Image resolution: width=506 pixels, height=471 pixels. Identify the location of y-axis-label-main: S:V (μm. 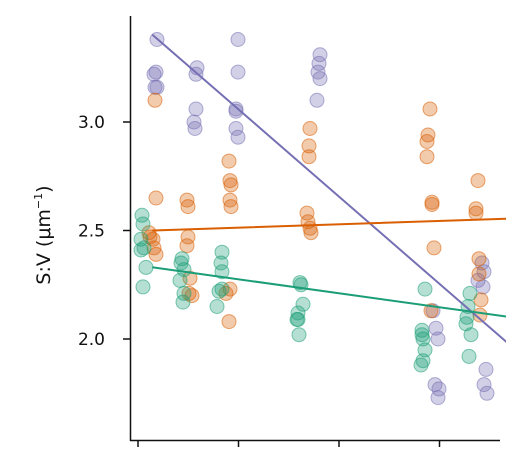
(44, 247).